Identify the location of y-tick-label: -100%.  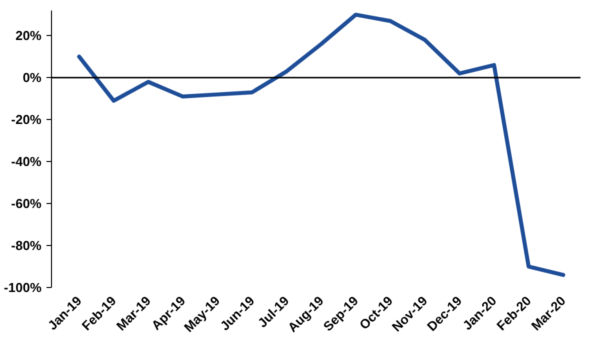
(23, 287).